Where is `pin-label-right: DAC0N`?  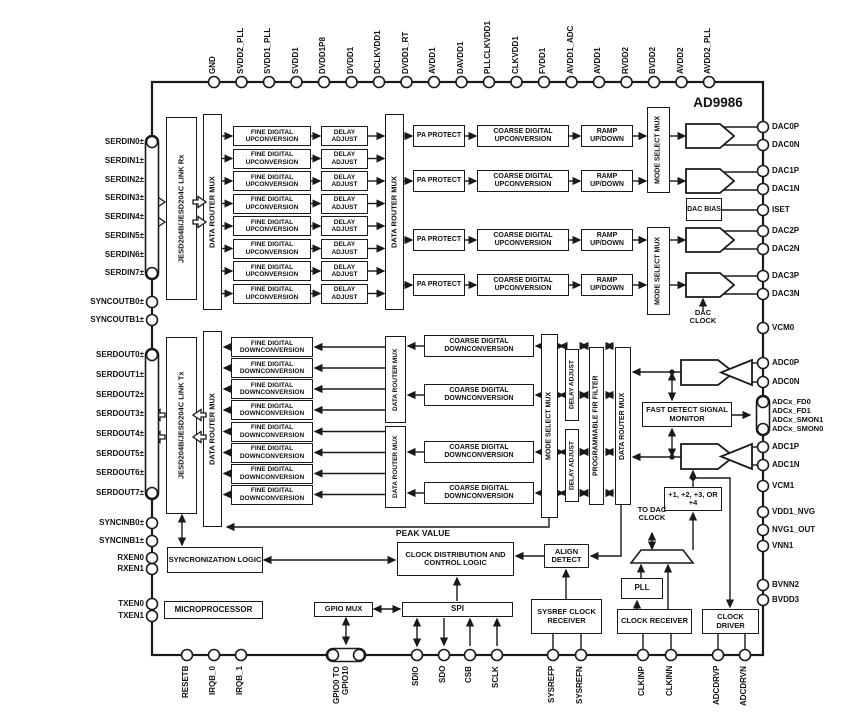
pin-label-right: DAC0N is located at coordinates (786, 144).